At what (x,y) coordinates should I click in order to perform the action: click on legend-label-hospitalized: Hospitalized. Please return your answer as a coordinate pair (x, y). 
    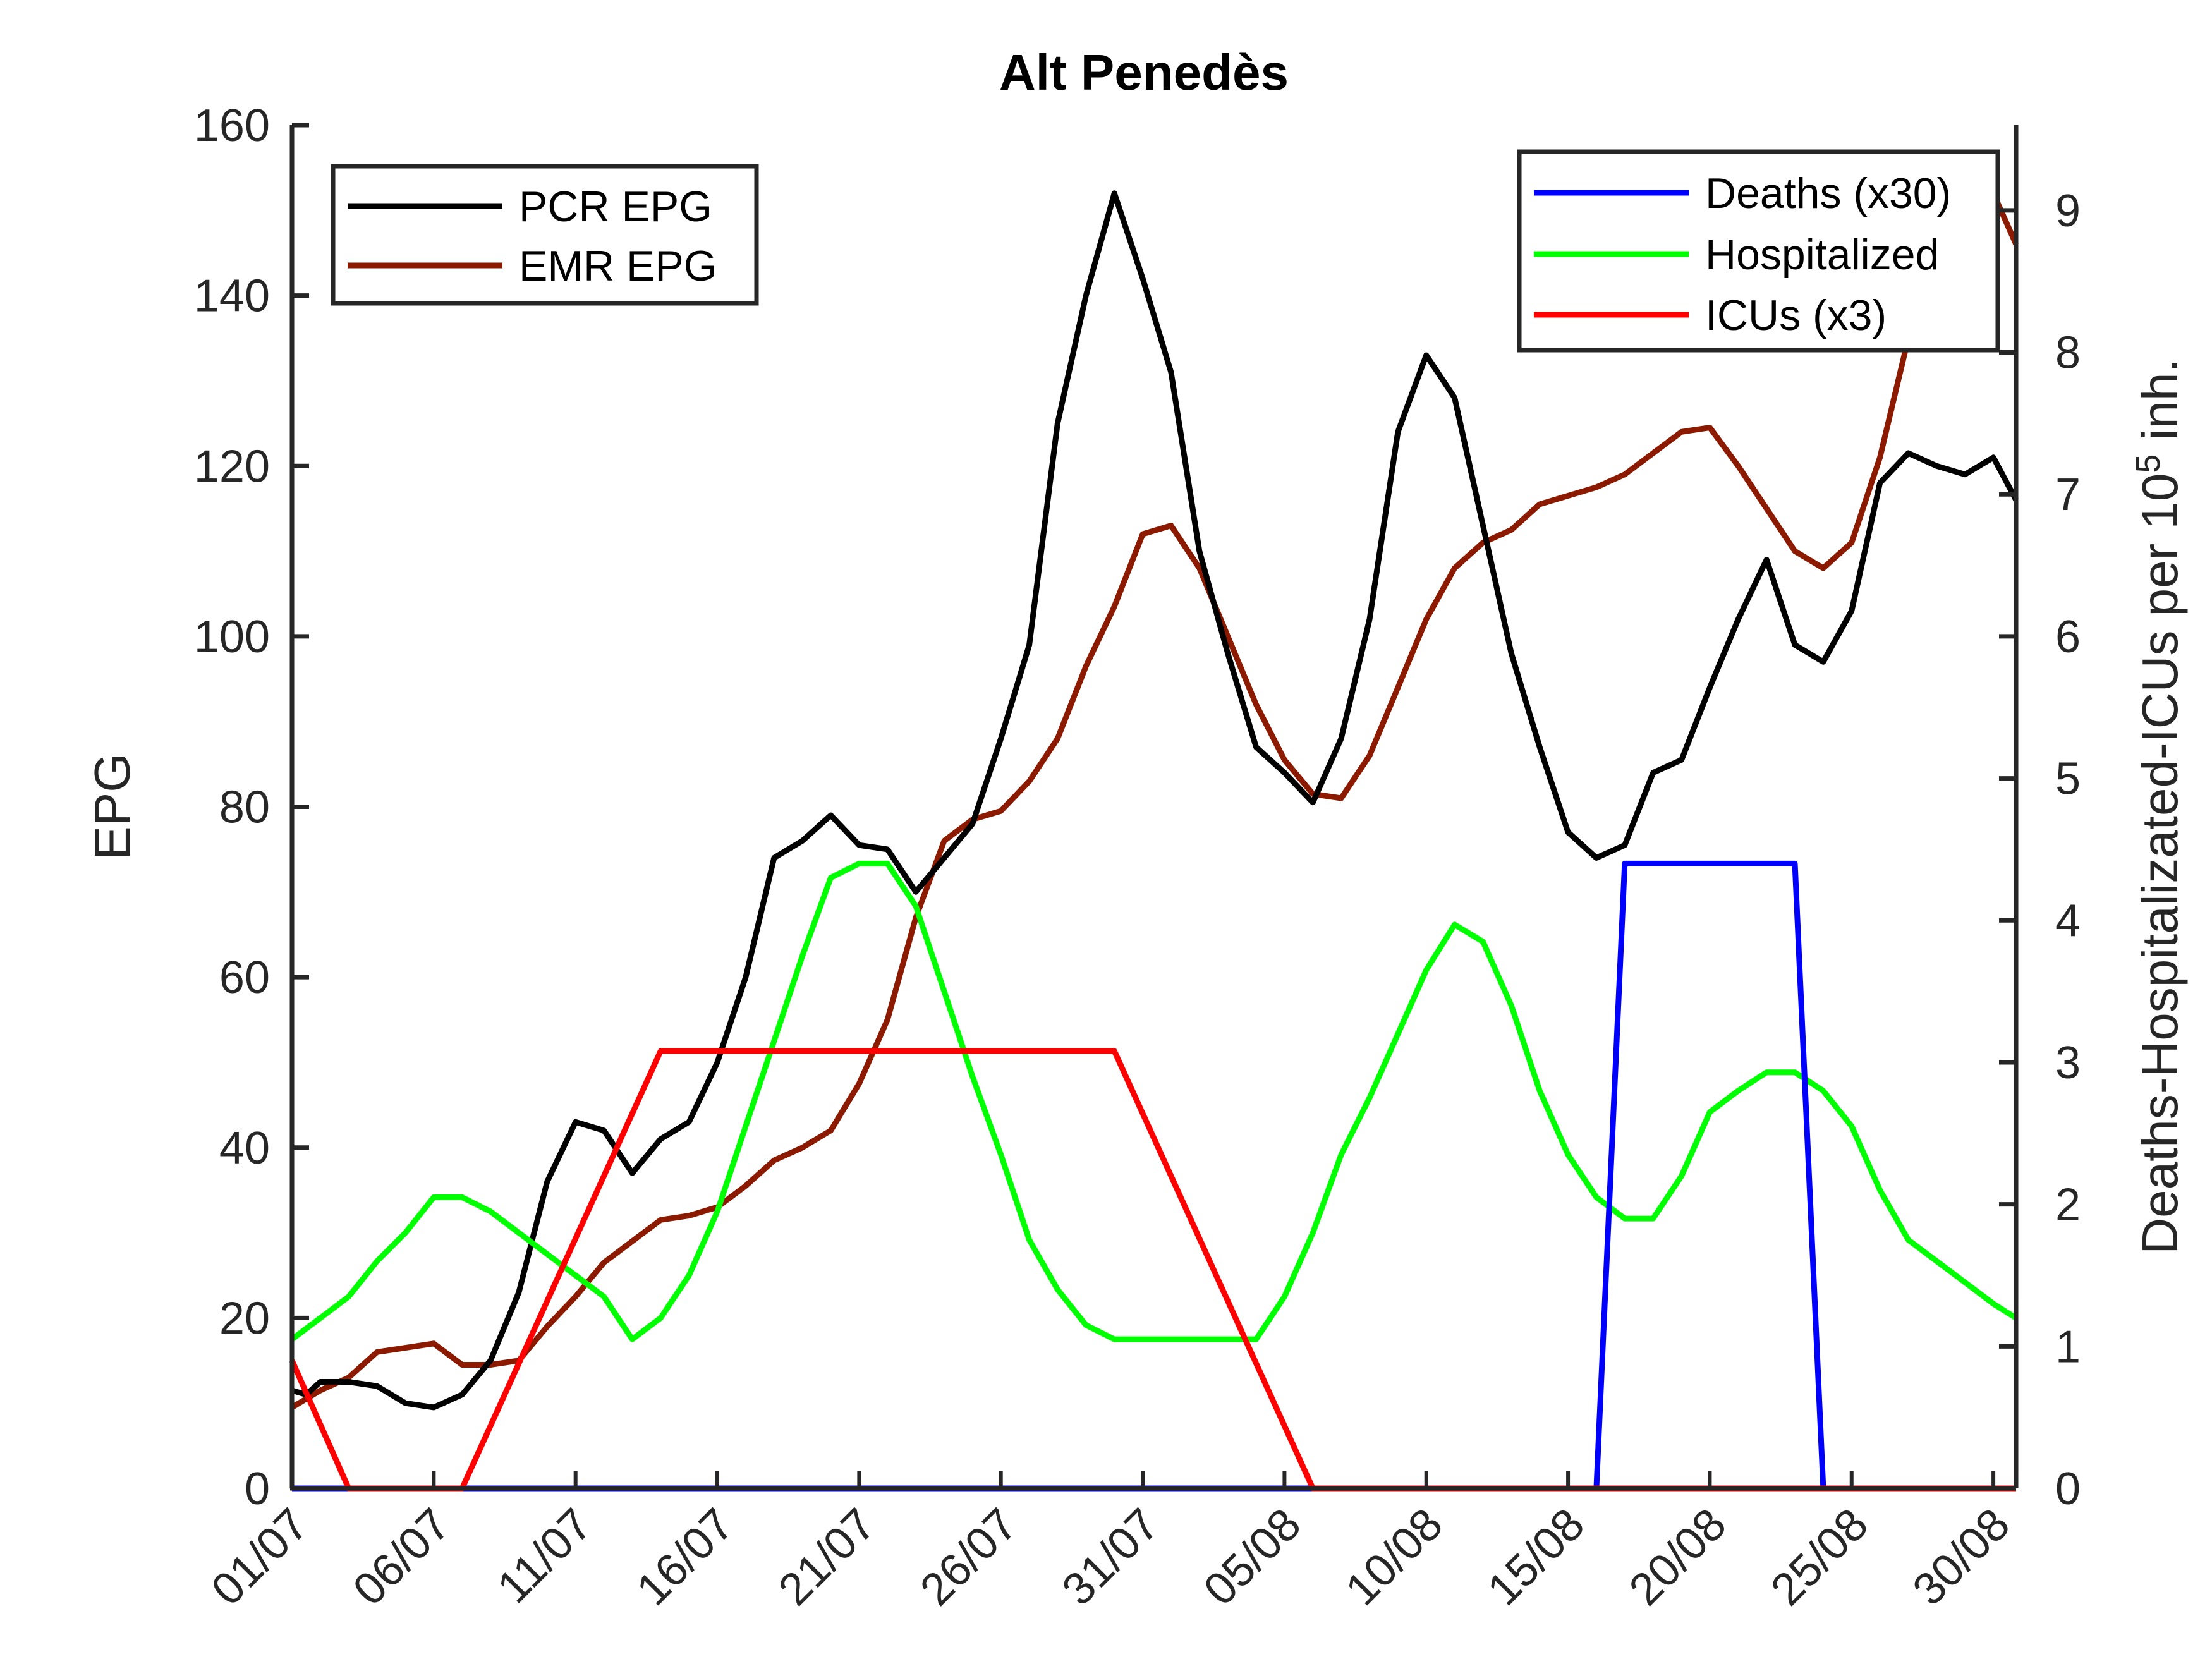
    Looking at the image, I should click on (1822, 255).